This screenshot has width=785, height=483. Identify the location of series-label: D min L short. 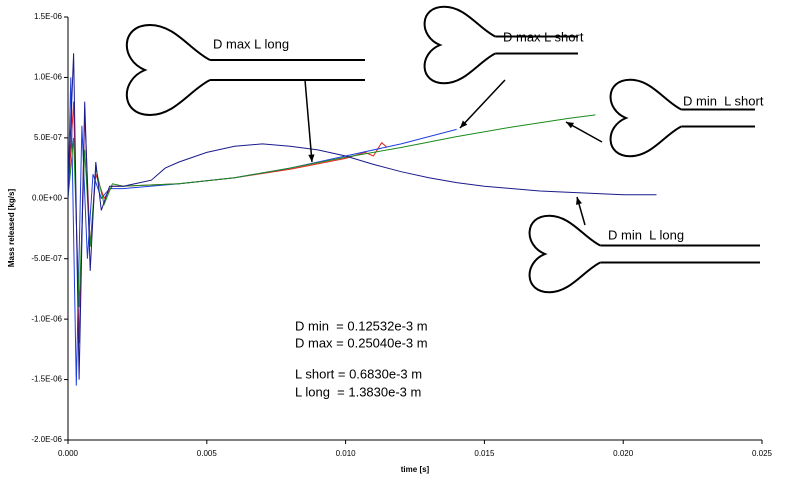
(723, 100).